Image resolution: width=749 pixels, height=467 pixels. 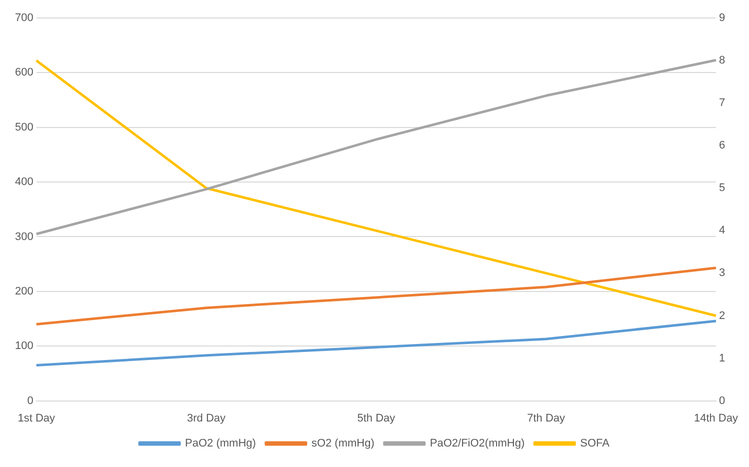 I want to click on y2-tick-label: 3, so click(x=722, y=273).